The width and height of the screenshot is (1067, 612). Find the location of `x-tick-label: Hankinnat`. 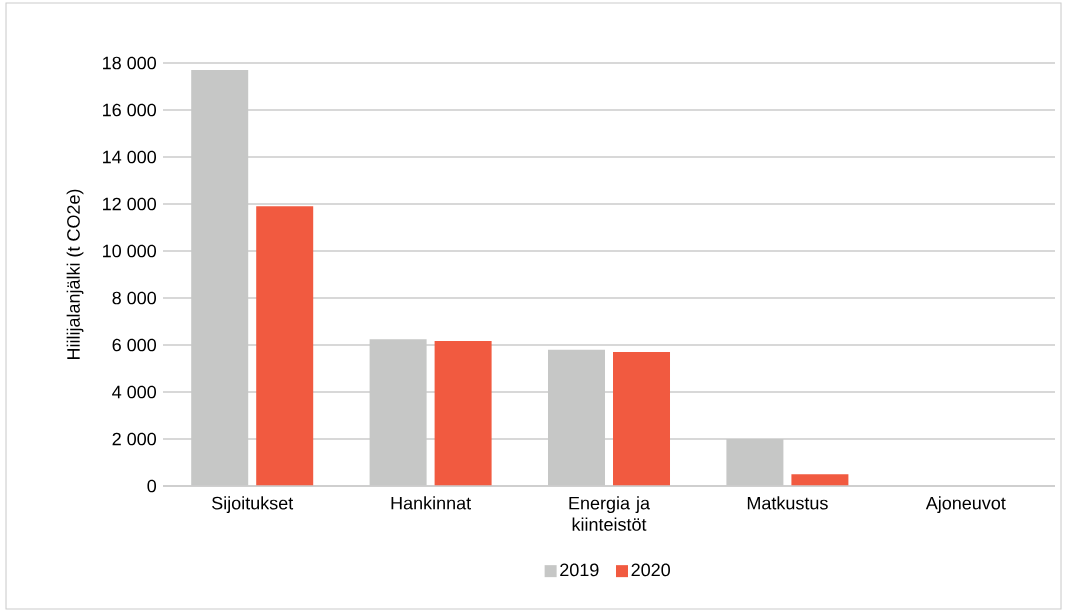

x-tick-label: Hankinnat is located at coordinates (431, 503).